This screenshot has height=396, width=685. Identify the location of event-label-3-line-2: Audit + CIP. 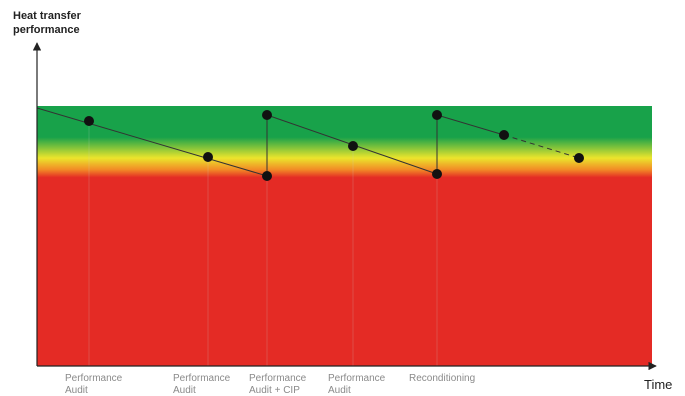
(274, 390).